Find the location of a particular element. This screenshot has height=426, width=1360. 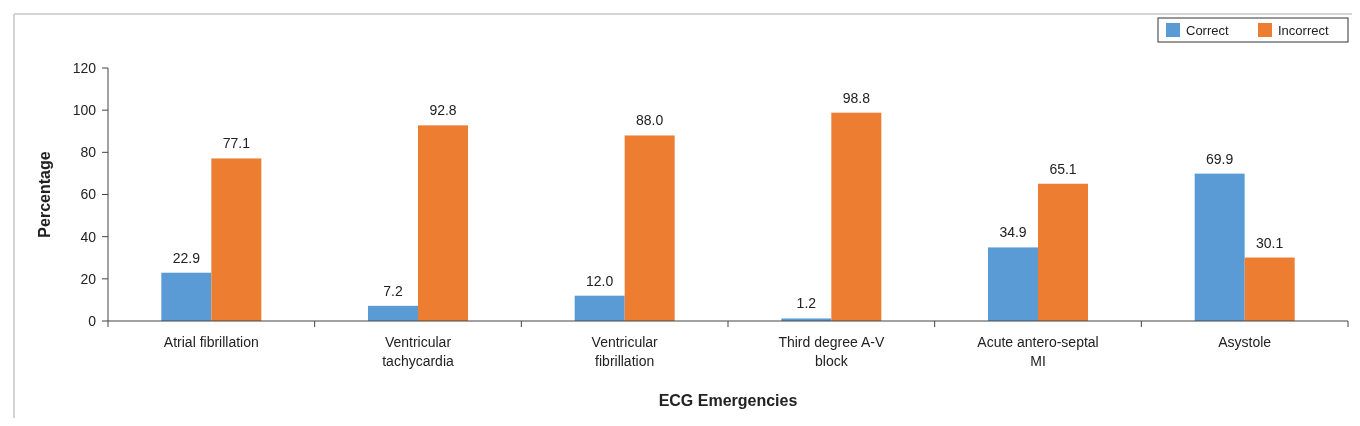

x-tick-label: Asystole is located at coordinates (1245, 342).